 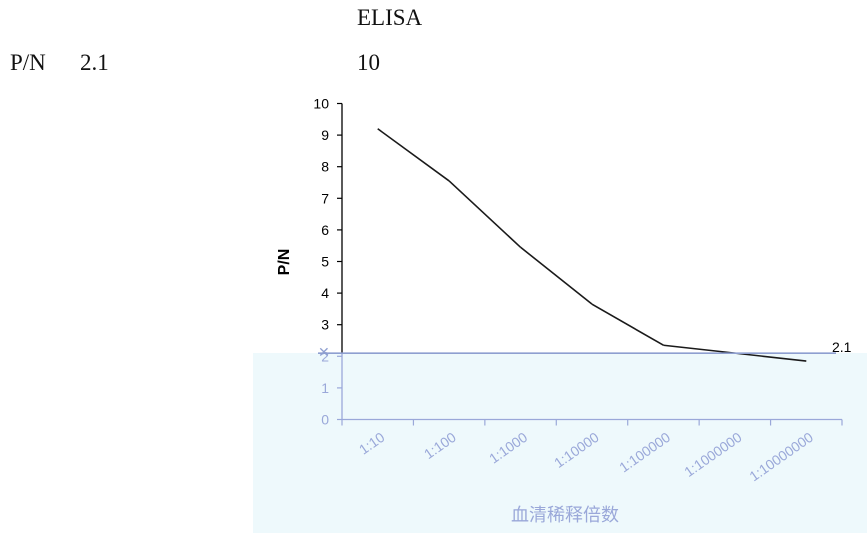 I want to click on y-tick-label: 1, so click(x=325, y=388).